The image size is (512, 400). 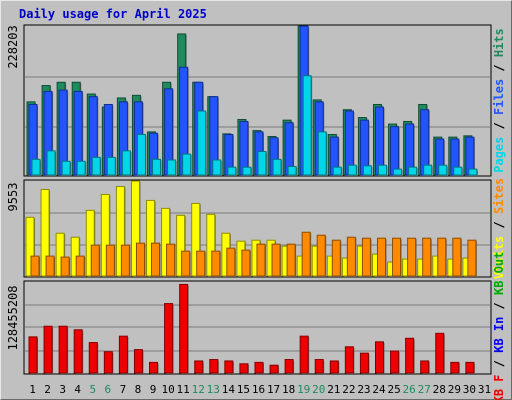 I want to click on x-tick-7: 7, so click(x=123, y=389).